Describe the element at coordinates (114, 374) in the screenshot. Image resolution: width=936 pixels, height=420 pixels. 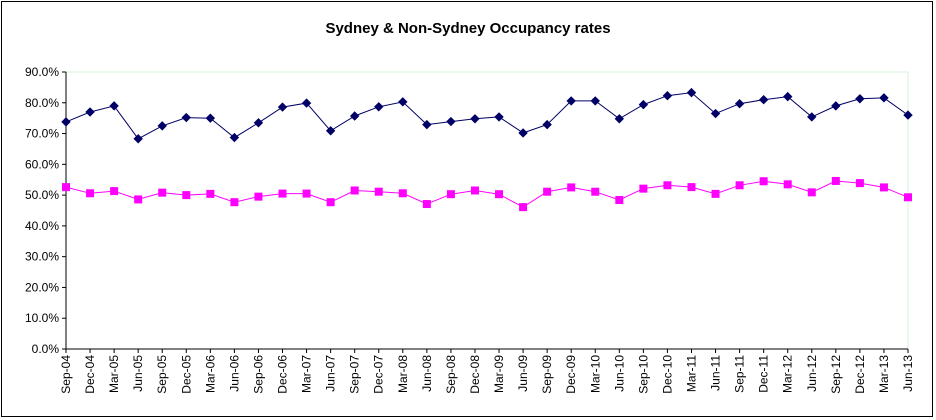
I see `x-tick-label: Mar-05` at that location.